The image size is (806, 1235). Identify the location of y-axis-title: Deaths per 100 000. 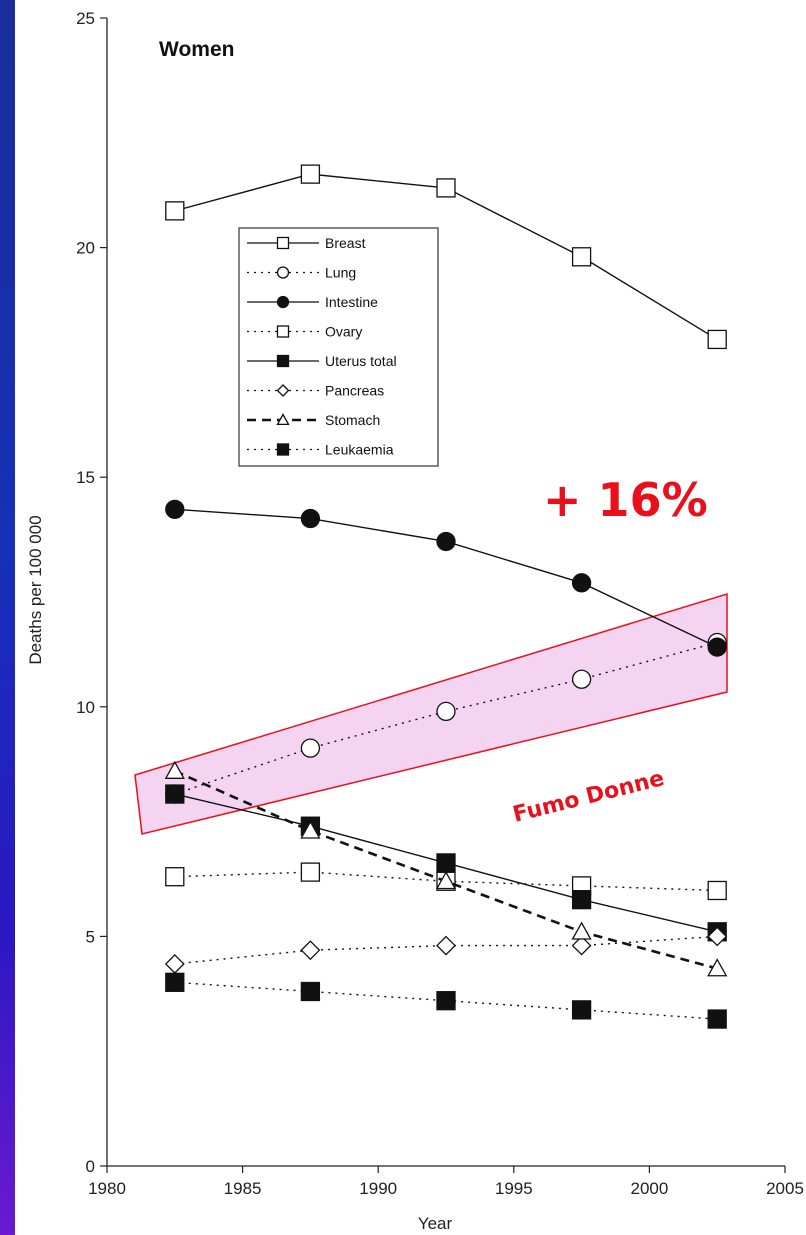
(35, 589).